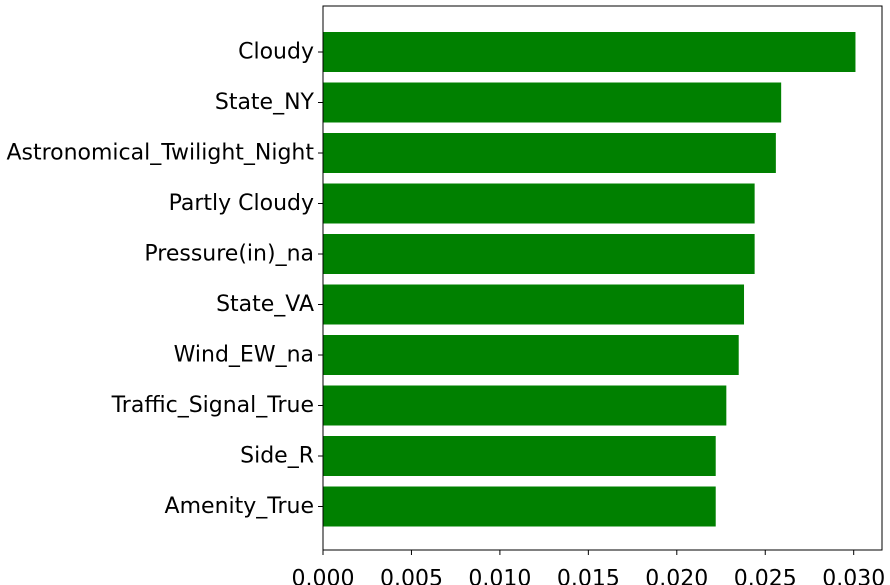 The width and height of the screenshot is (890, 585). I want to click on y-tick-label-7: Traffic_Signal_True, so click(212, 405).